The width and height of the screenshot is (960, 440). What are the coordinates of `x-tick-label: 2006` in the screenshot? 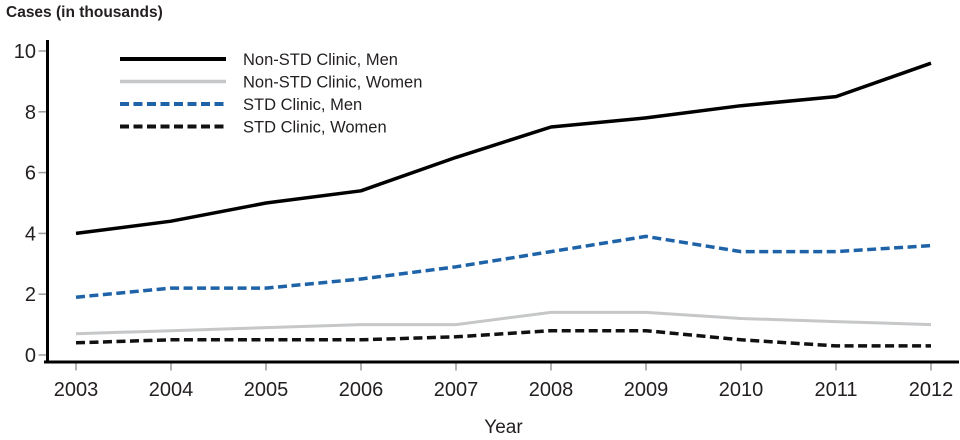 It's located at (361, 390).